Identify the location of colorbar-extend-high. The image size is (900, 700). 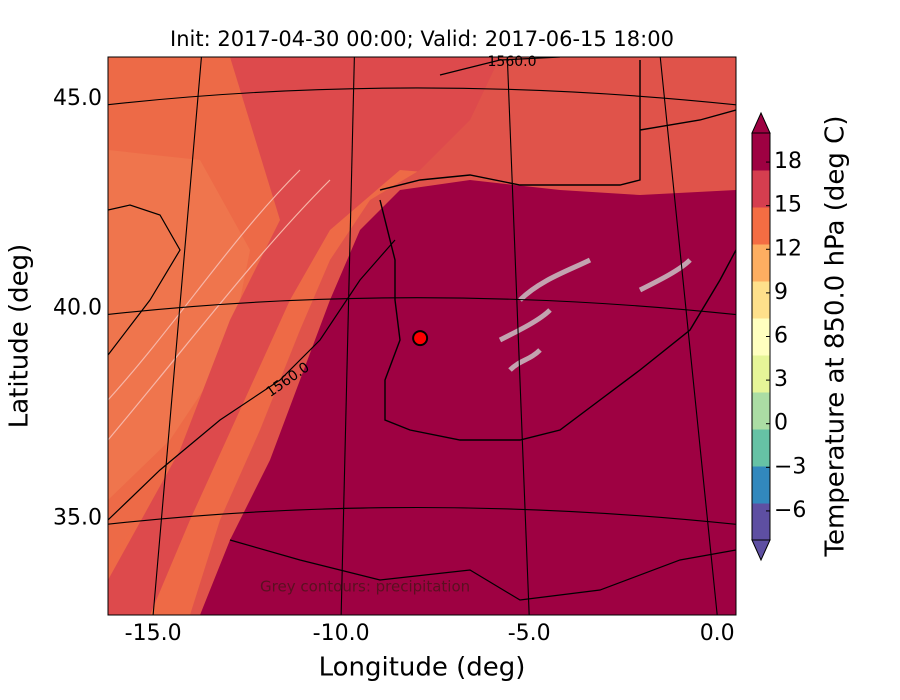
(761, 122).